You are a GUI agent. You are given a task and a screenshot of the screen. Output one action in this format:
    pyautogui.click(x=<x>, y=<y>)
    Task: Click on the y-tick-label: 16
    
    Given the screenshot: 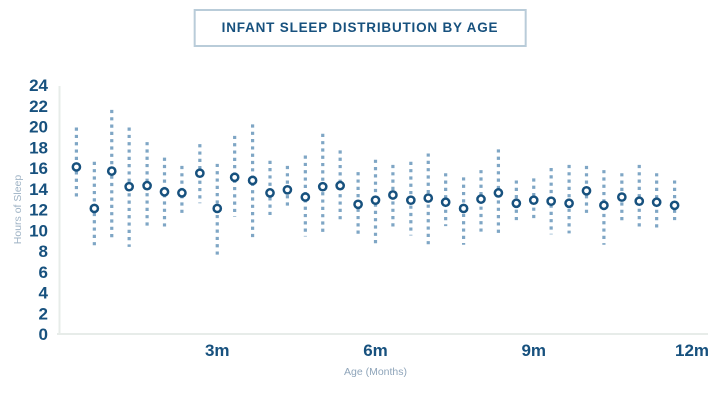 What is the action you would take?
    pyautogui.click(x=38, y=168)
    